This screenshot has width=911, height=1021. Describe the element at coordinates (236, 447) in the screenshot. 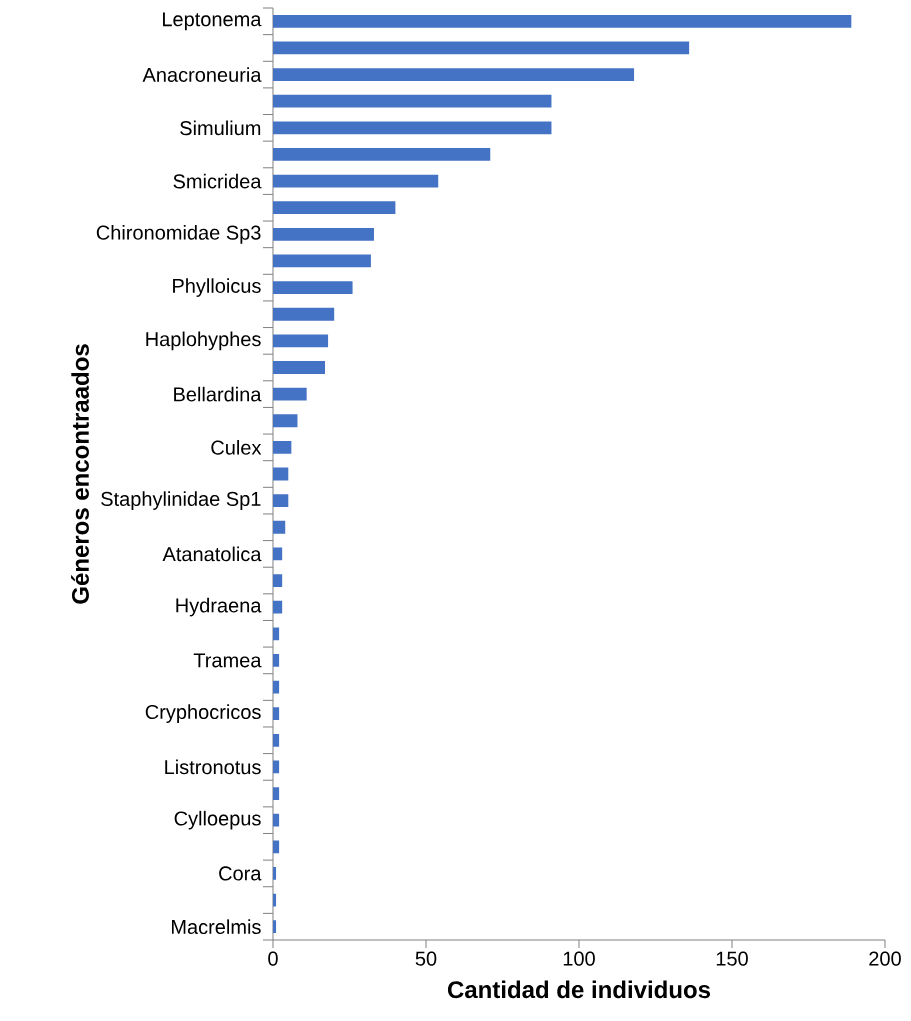

I see `y-tick-label: Culex` at that location.